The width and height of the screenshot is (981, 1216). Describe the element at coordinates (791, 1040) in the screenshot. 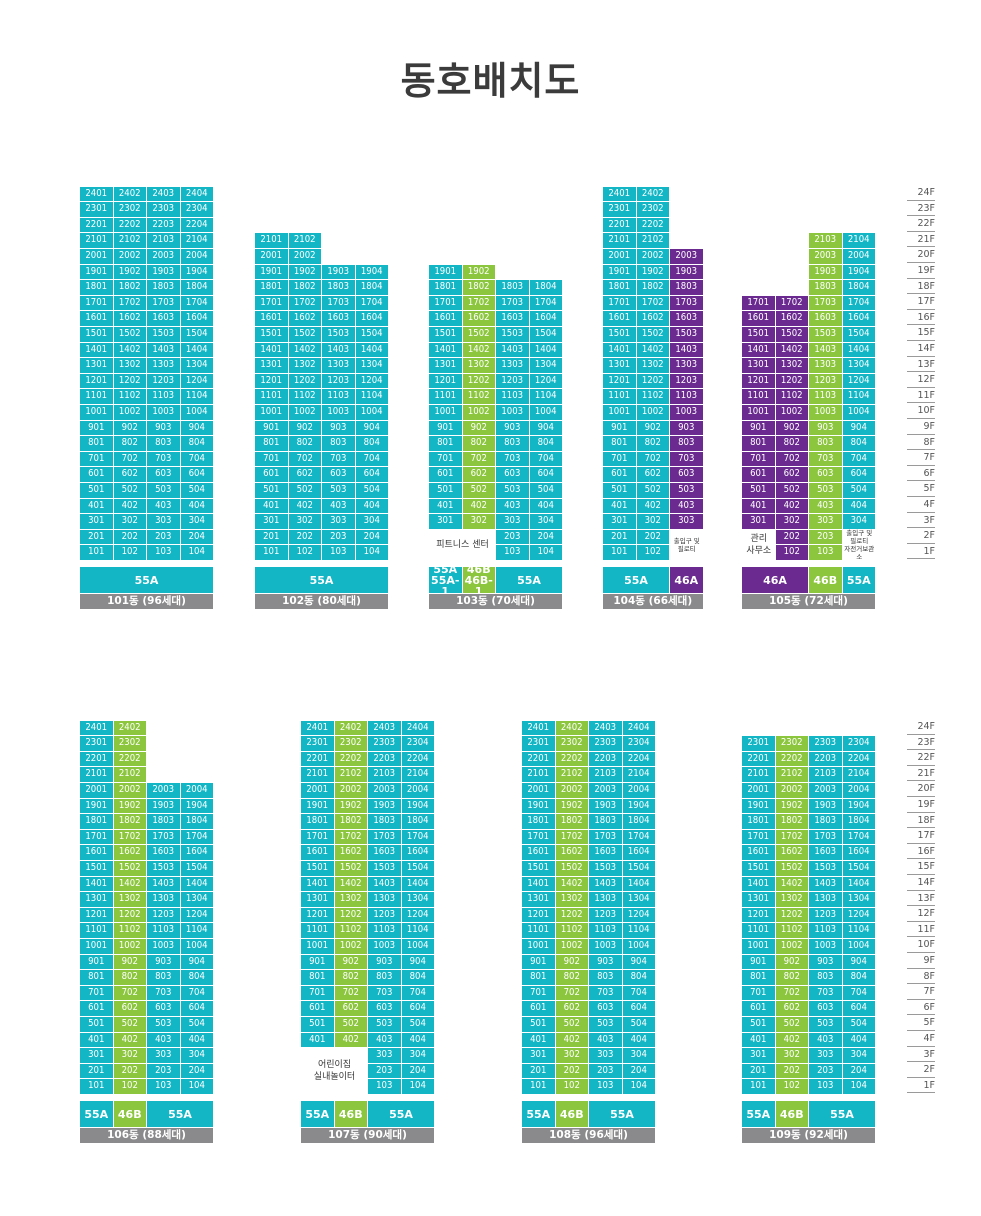

I see `unit-cell: 402` at that location.